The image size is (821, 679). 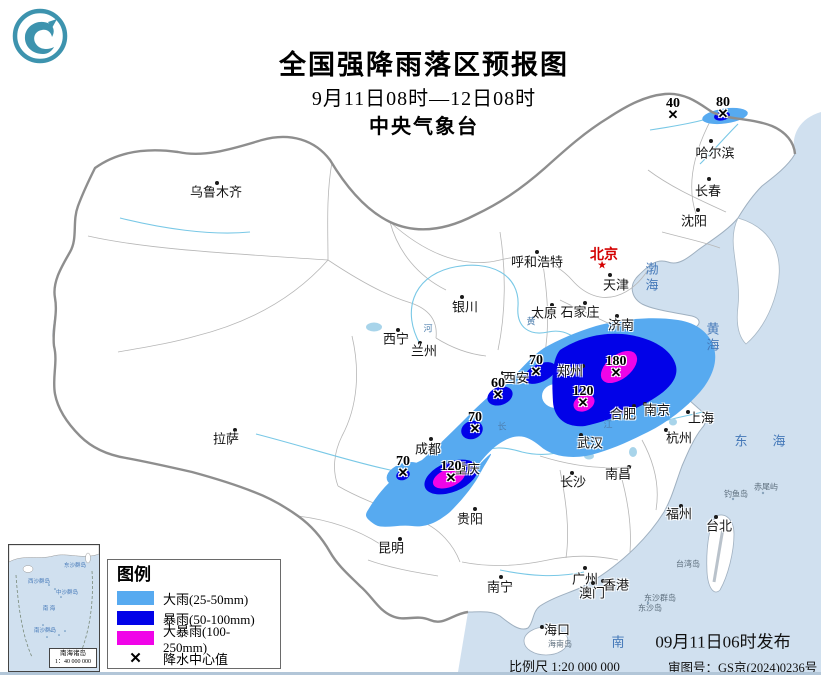 I want to click on pearl-river, so click(x=542, y=573).